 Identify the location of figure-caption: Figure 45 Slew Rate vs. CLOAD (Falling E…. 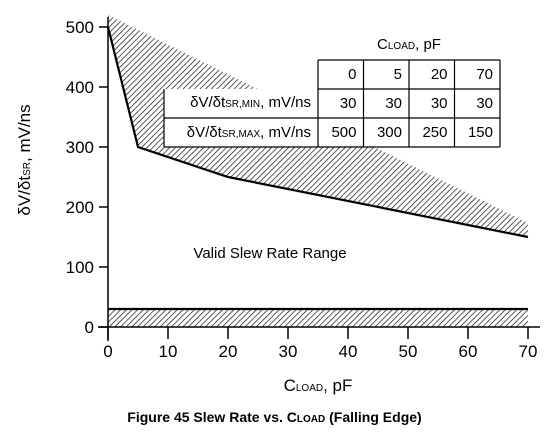
(274, 417).